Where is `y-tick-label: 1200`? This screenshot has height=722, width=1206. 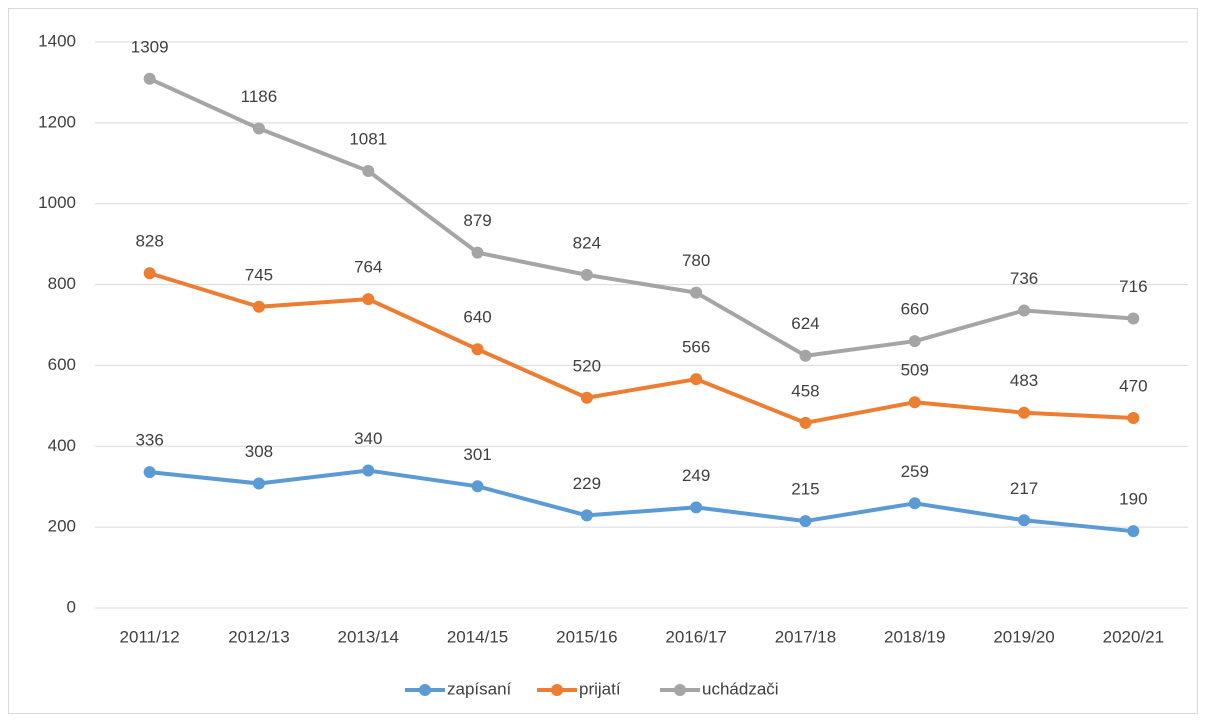 y-tick-label: 1200 is located at coordinates (57, 121).